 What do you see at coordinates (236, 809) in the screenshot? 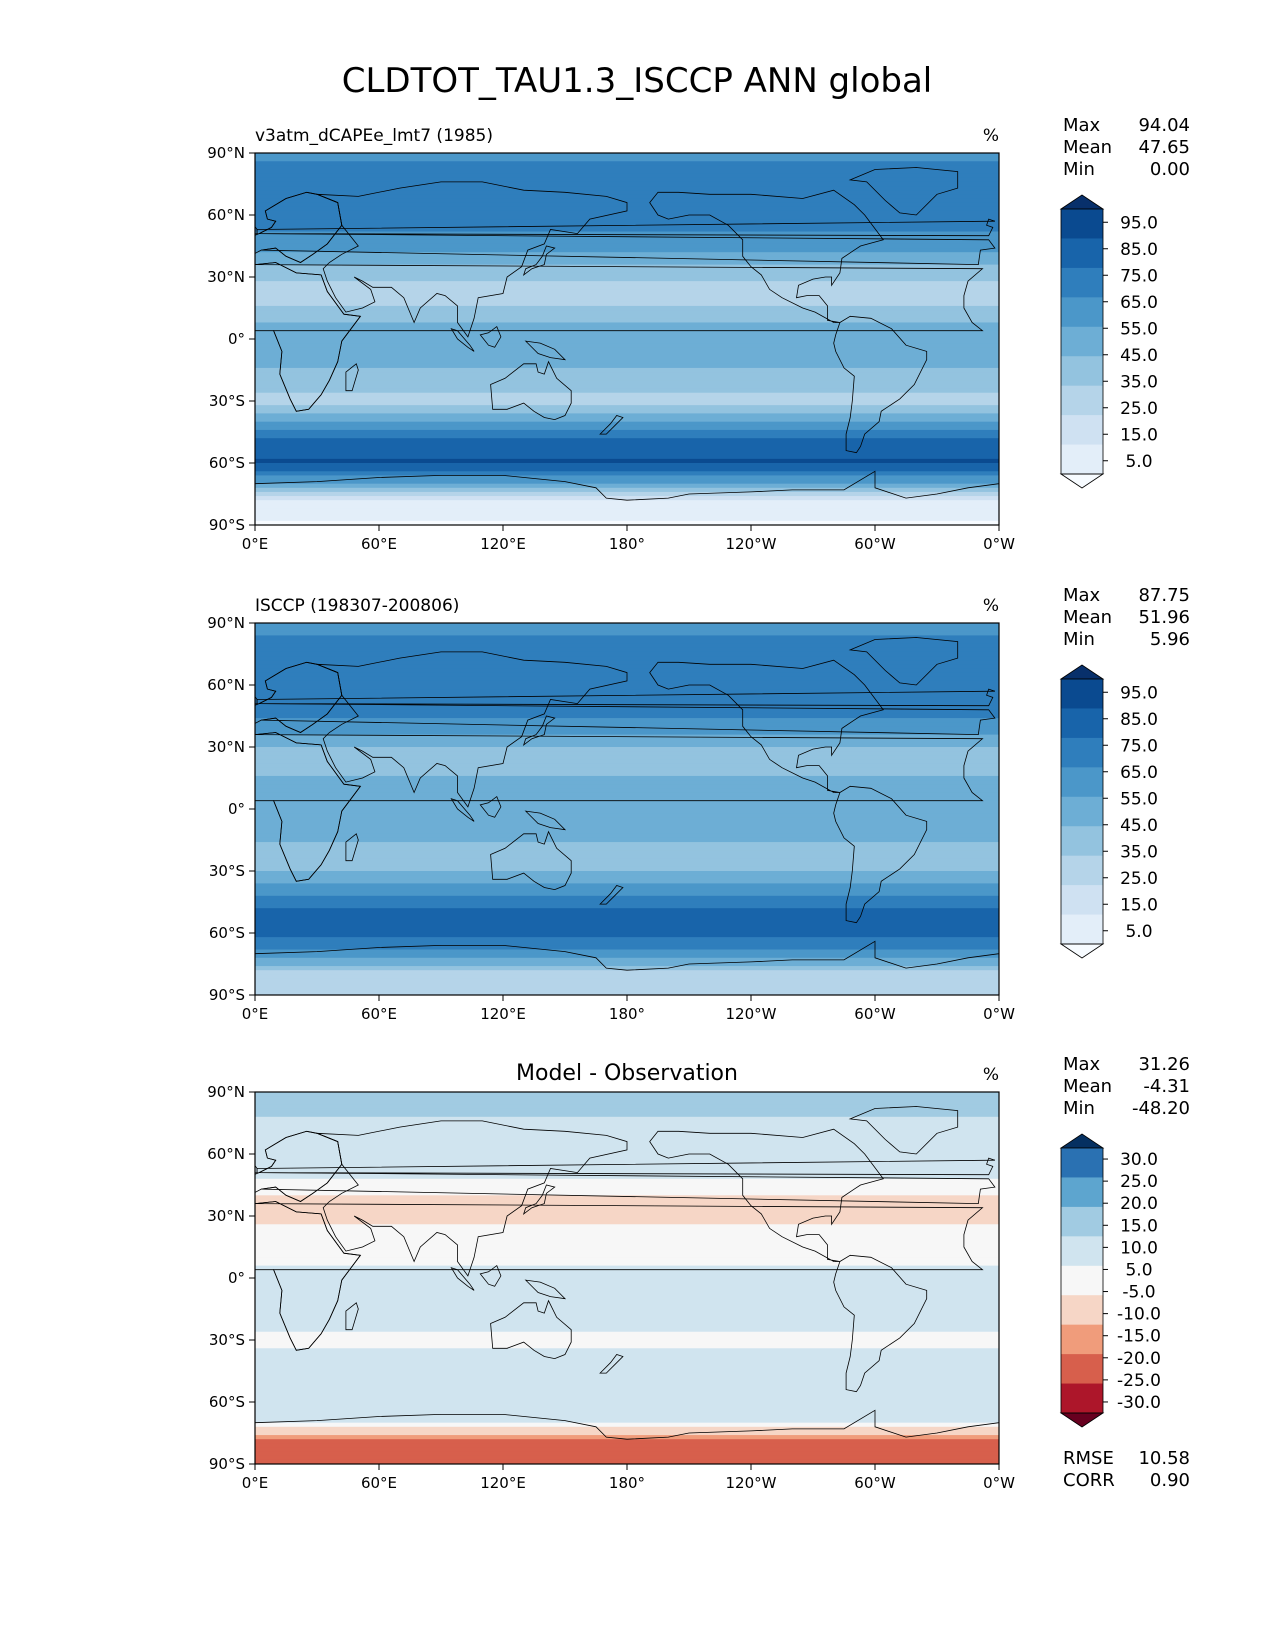
I see `y-tick-label: 0°` at bounding box center [236, 809].